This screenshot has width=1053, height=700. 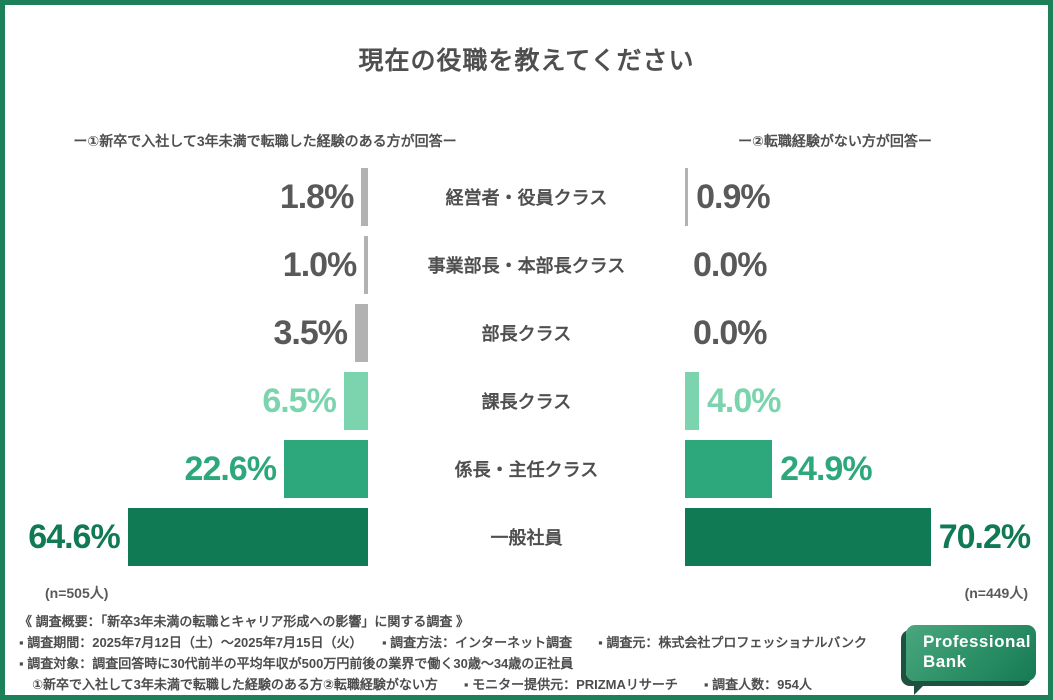 What do you see at coordinates (310, 332) in the screenshot?
I see `value-label-left: 3.5%` at bounding box center [310, 332].